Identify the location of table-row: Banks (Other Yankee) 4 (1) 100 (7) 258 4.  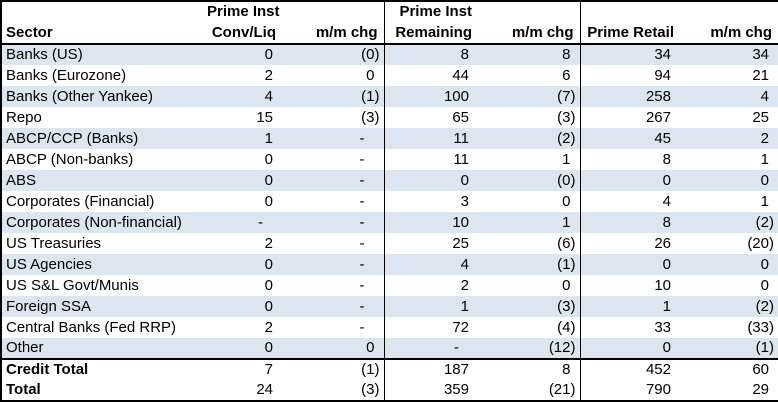
(389, 96).